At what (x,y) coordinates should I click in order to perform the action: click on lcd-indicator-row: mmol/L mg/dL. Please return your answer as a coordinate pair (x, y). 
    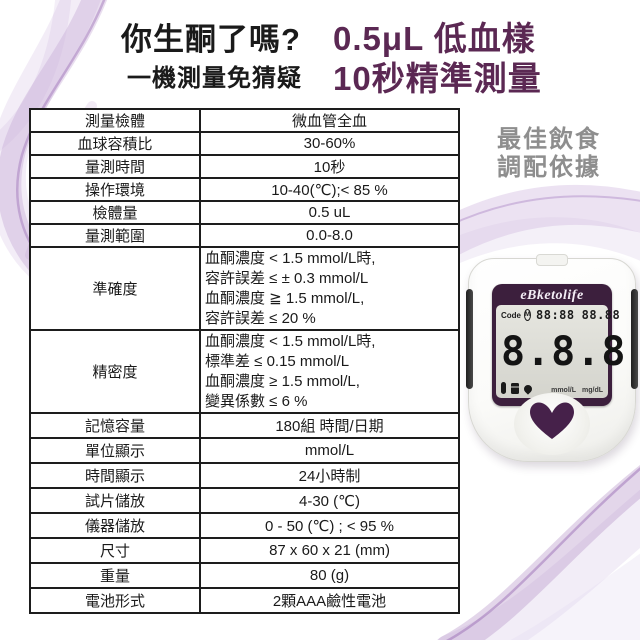
    Looking at the image, I should click on (552, 388).